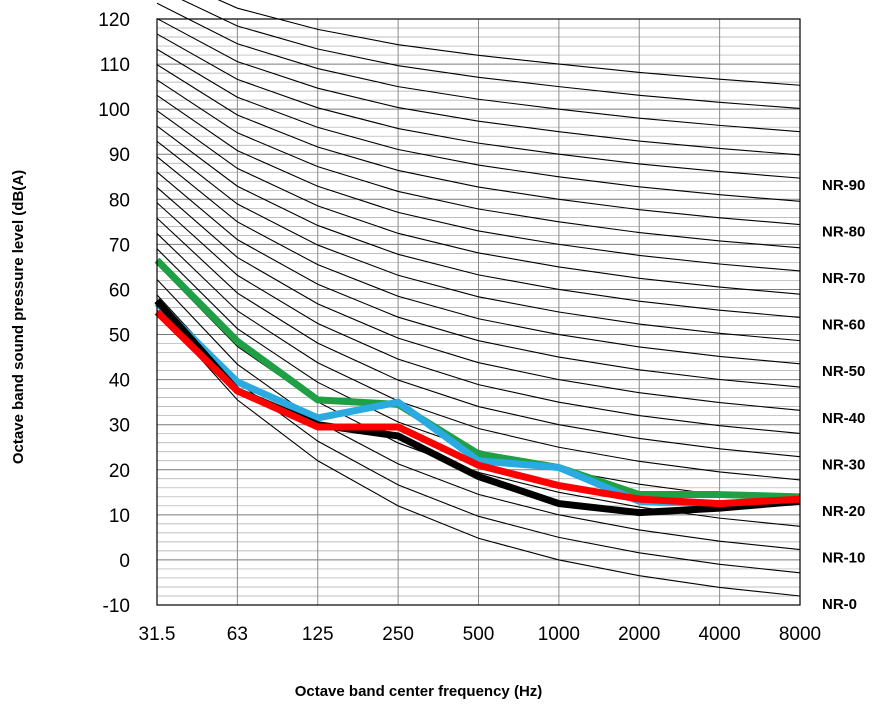 The width and height of the screenshot is (878, 716). What do you see at coordinates (639, 634) in the screenshot?
I see `x-tick-label: 2000` at bounding box center [639, 634].